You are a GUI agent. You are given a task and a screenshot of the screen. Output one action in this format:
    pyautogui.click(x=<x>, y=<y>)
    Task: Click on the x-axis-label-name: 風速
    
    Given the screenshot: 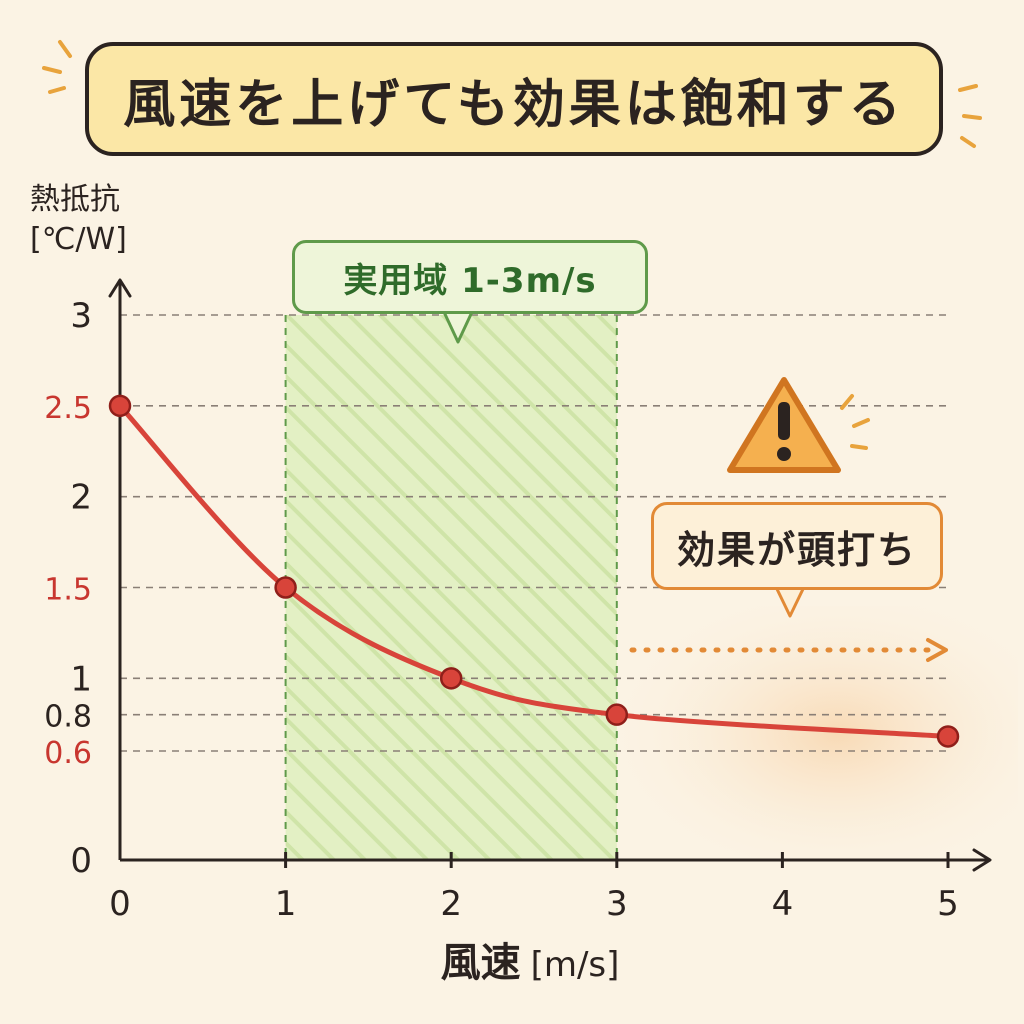 What is the action you would take?
    pyautogui.click(x=480, y=963)
    